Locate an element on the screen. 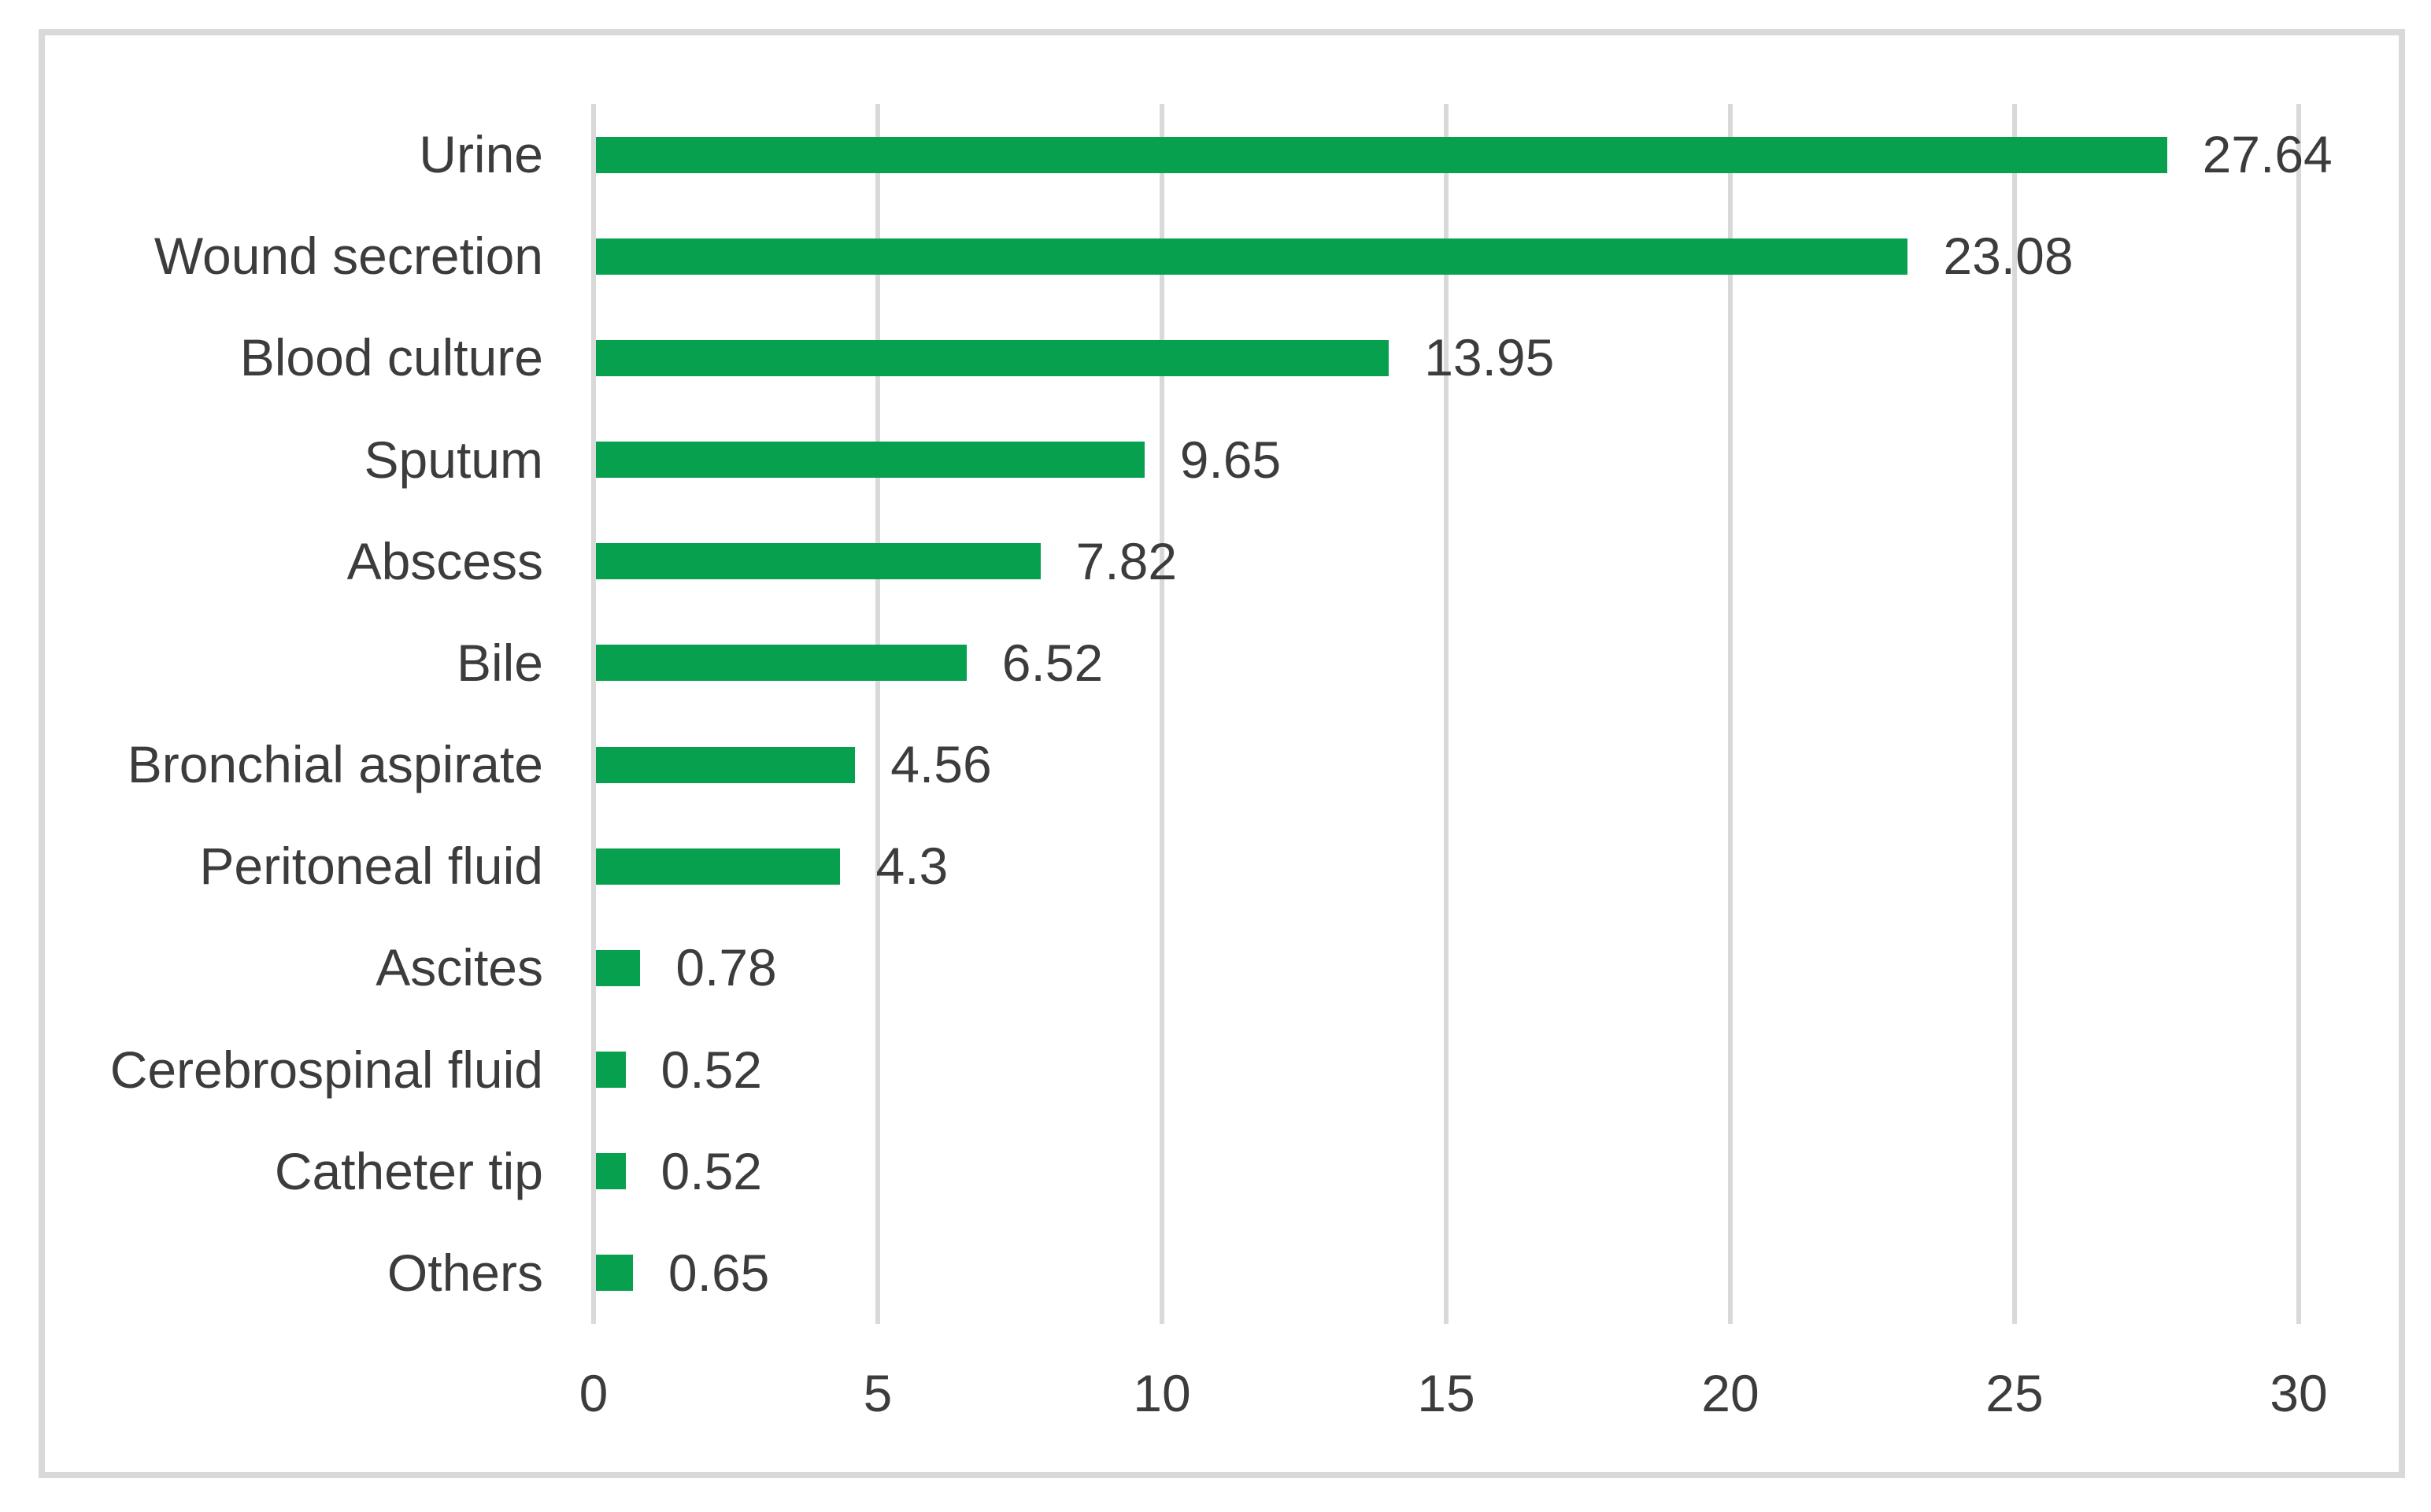  x-tick-label: 20 is located at coordinates (1730, 1393).